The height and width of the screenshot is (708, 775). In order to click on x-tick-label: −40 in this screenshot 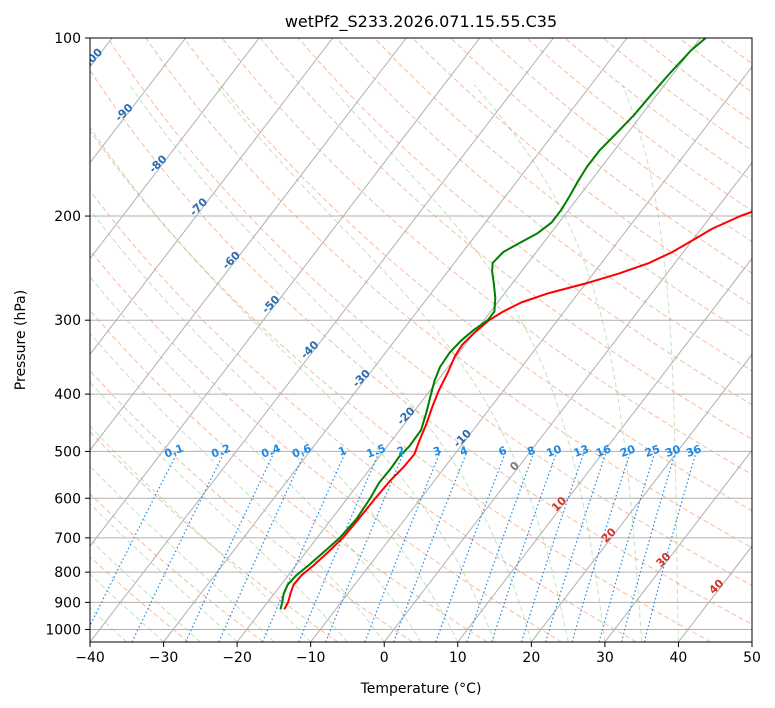, I will do `click(90, 658)`.